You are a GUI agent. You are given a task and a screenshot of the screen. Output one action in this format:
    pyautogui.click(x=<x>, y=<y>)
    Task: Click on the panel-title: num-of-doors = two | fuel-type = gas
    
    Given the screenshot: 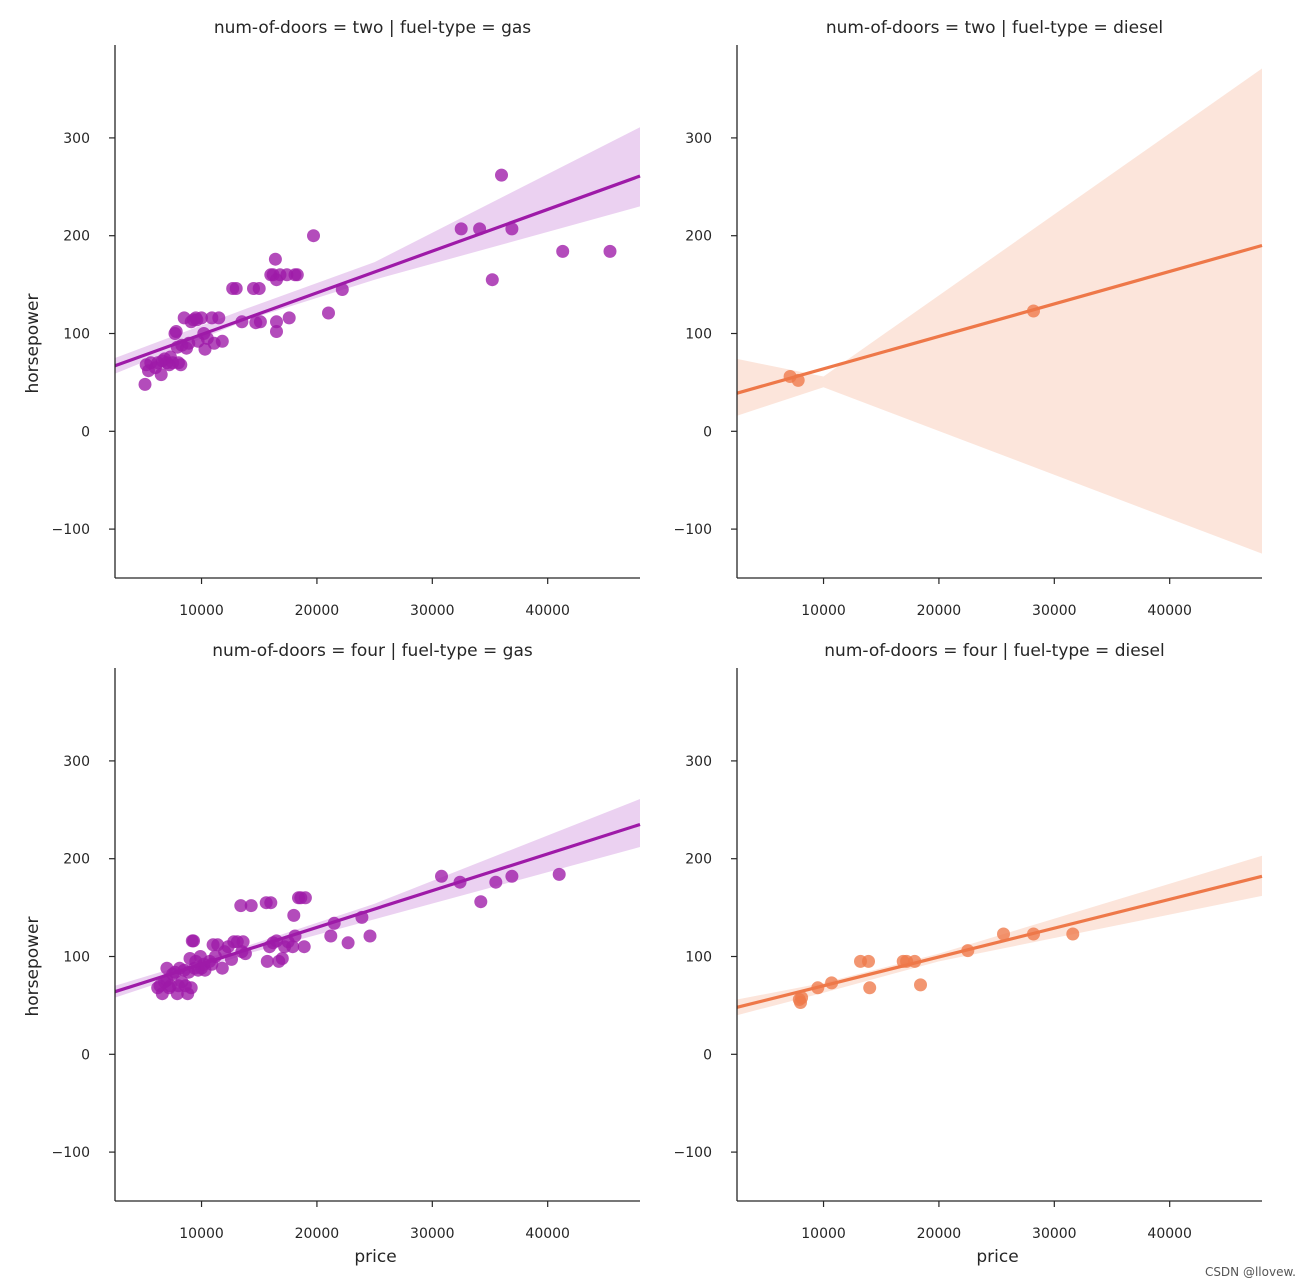 What is the action you would take?
    pyautogui.click(x=372, y=28)
    